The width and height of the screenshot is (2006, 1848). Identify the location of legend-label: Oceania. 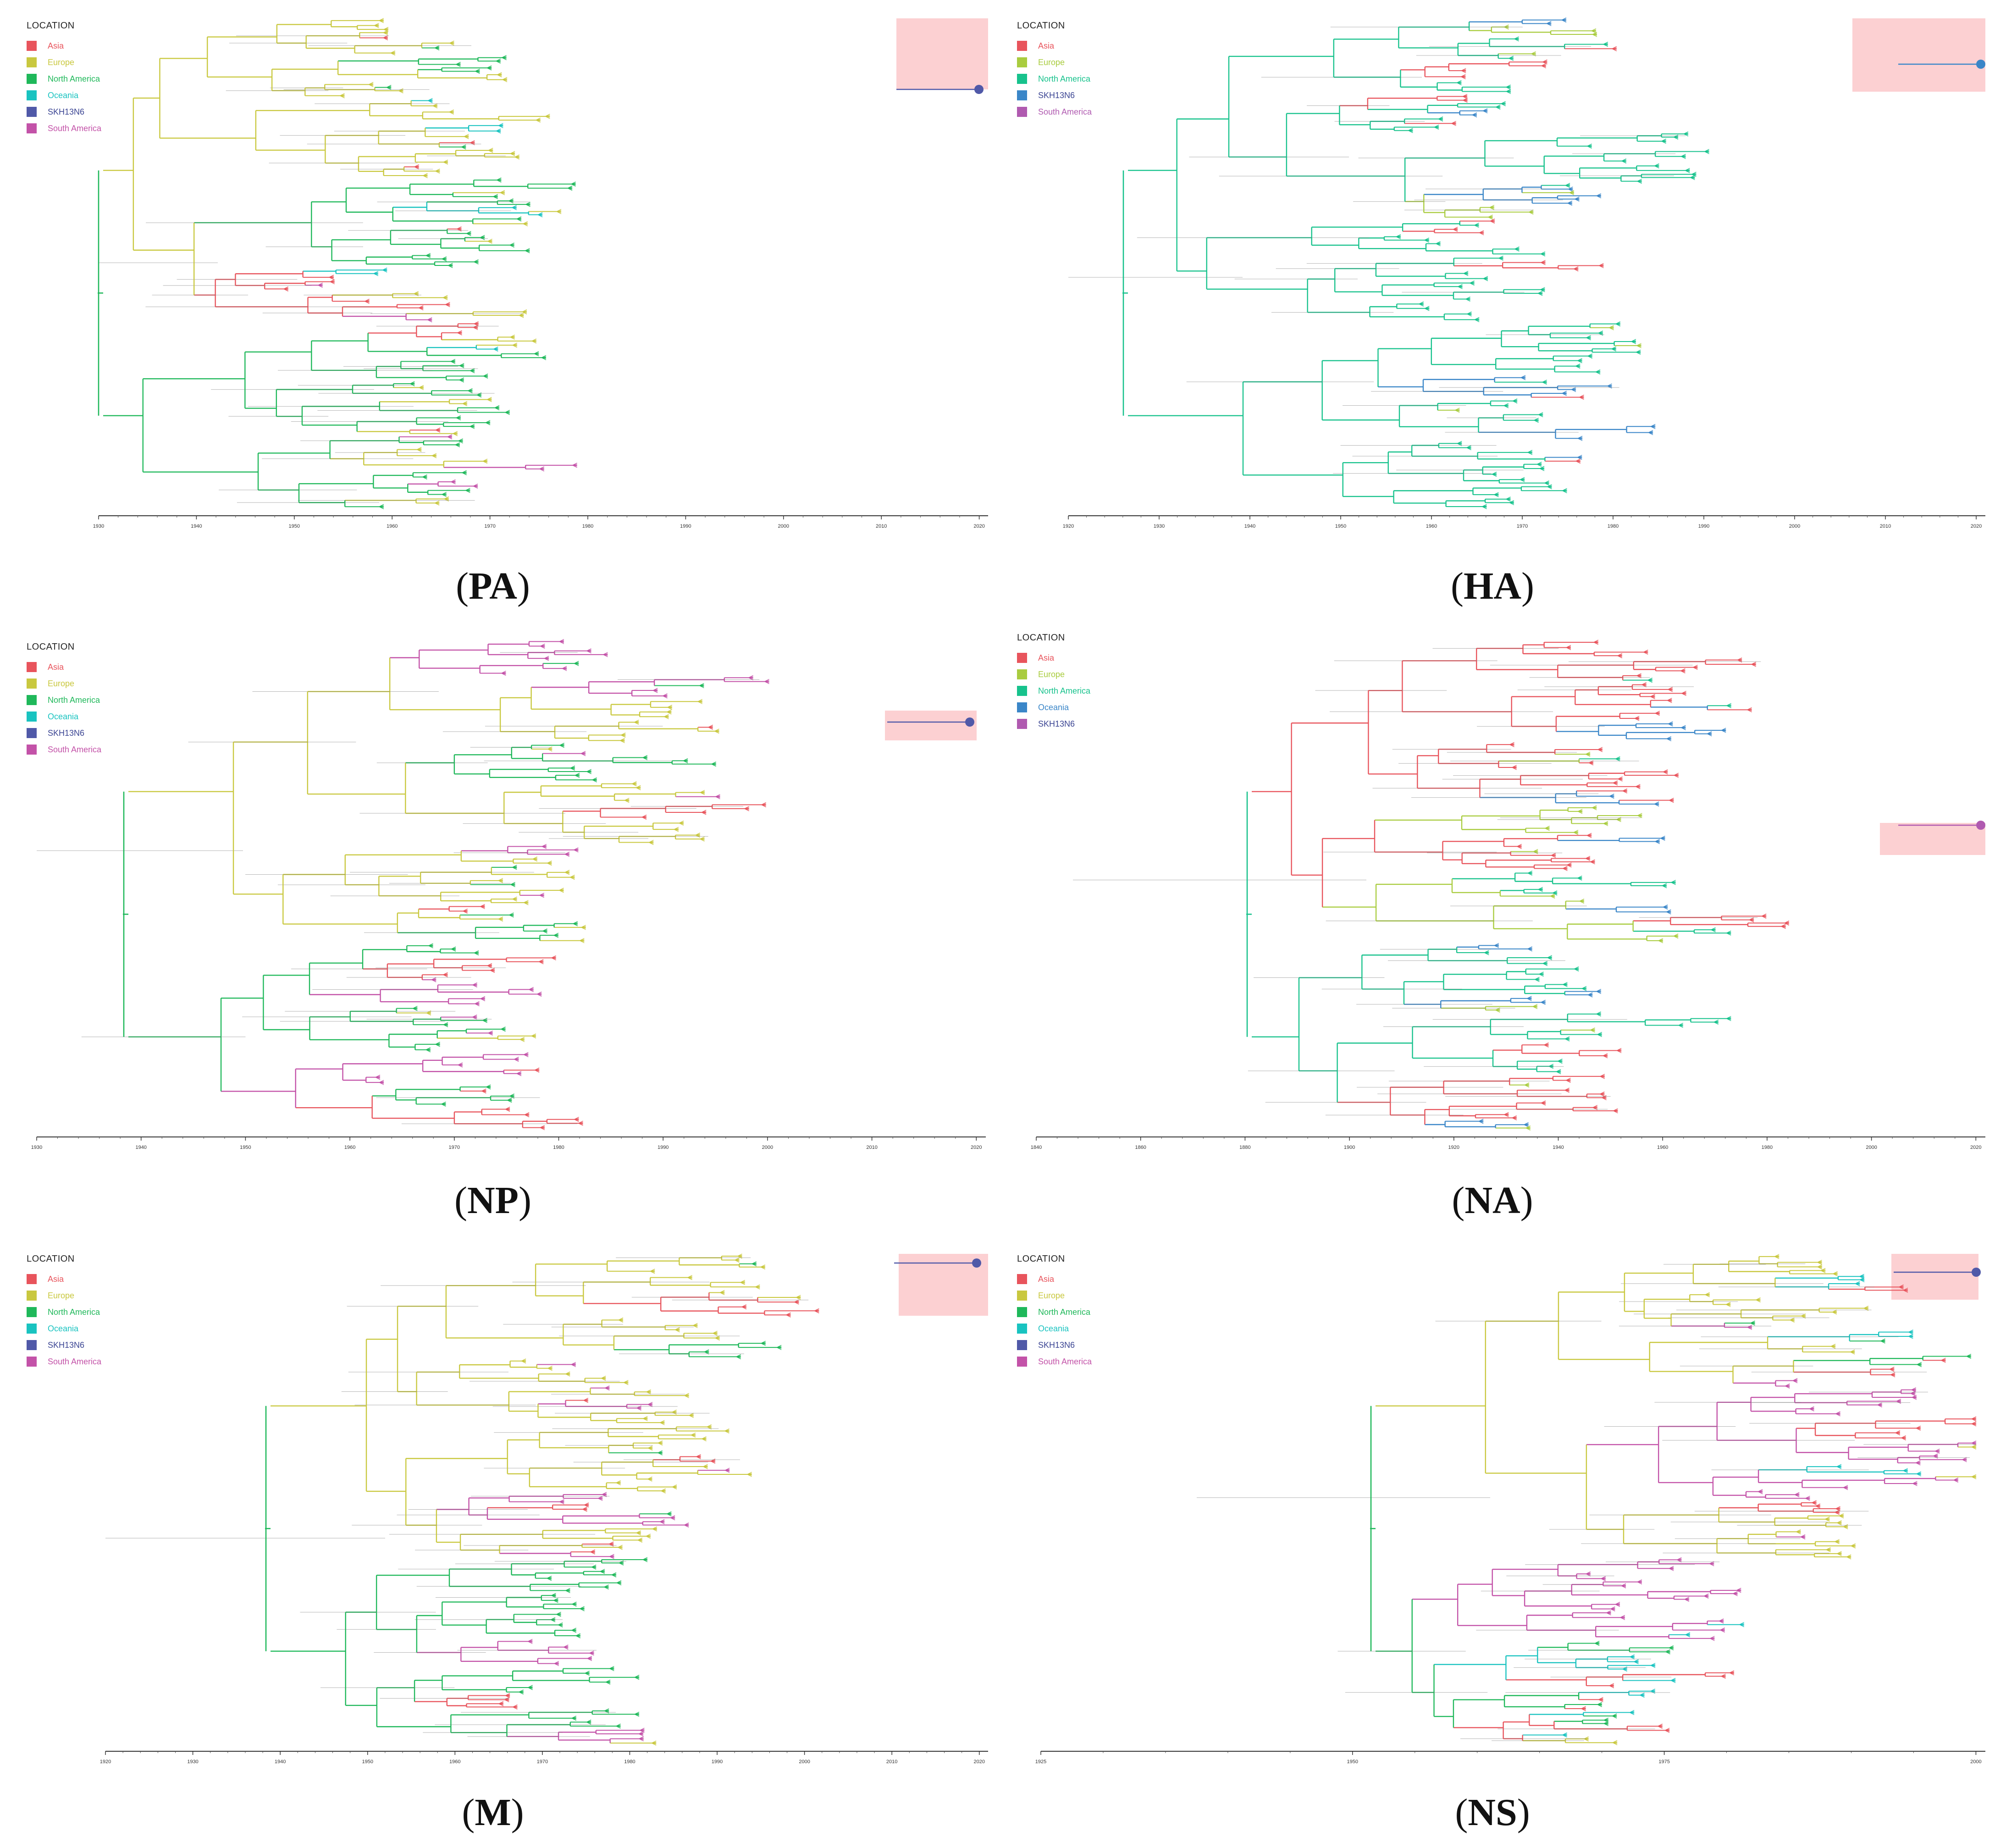
(63, 717).